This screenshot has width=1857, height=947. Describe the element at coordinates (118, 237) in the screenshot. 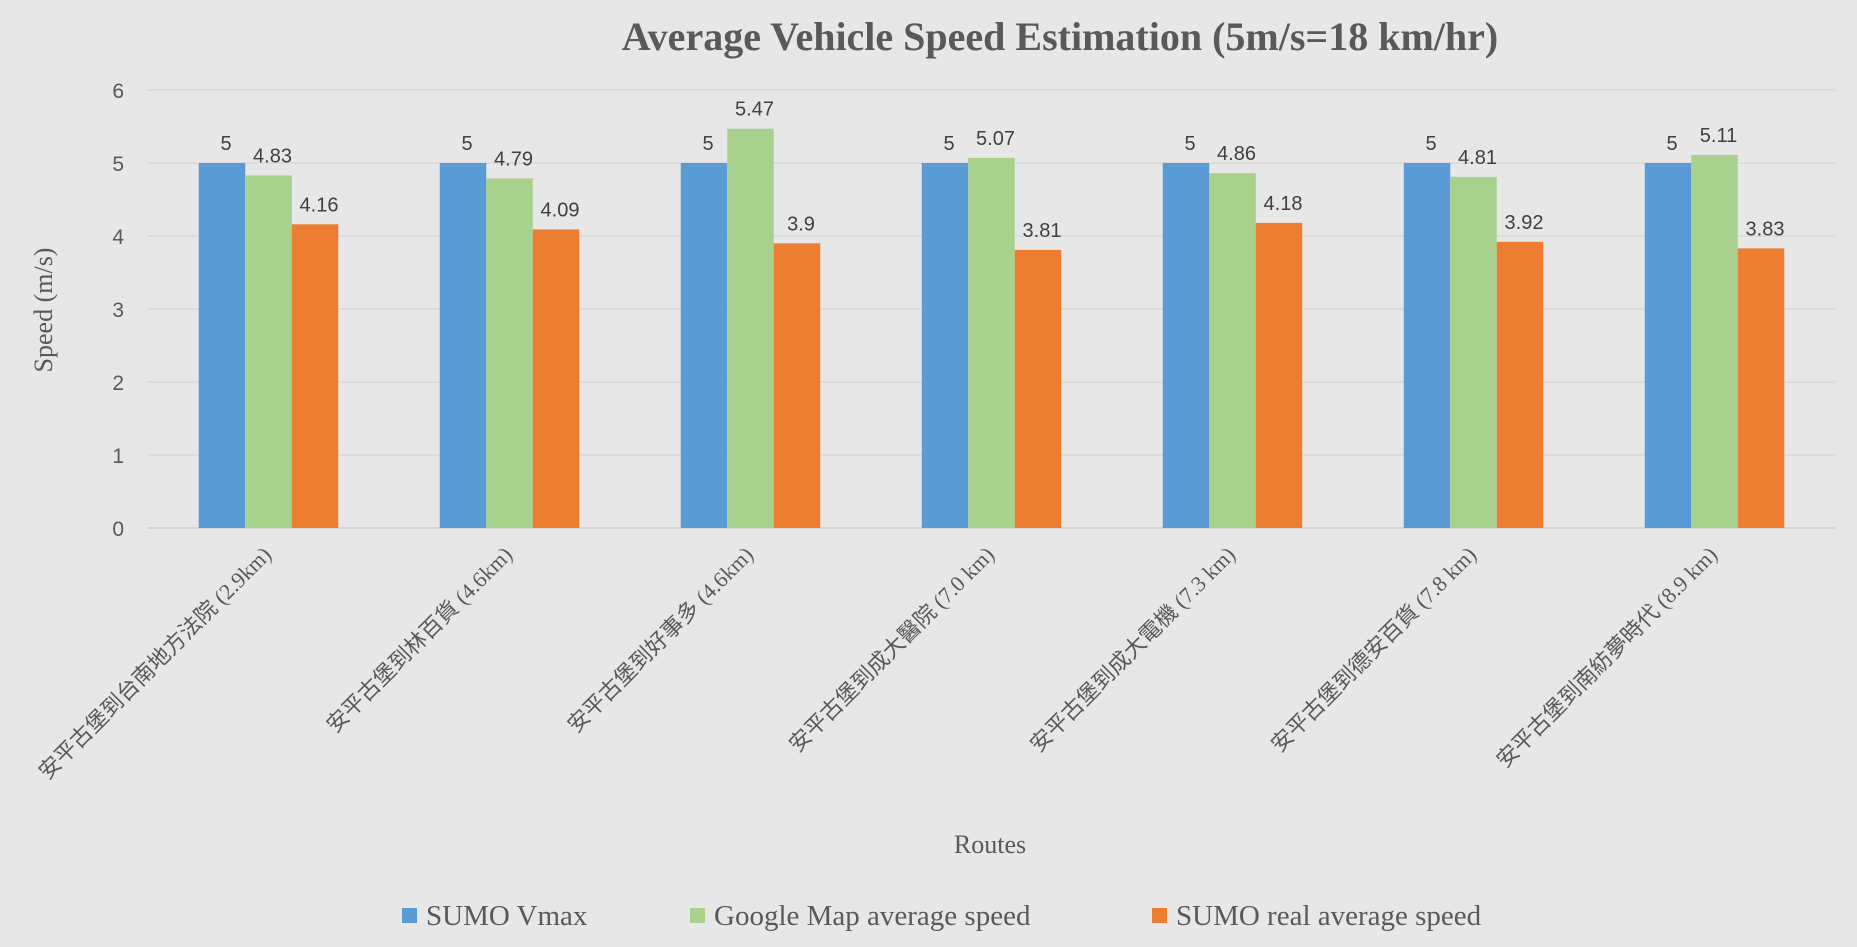

I see `y-tick-label: 4` at that location.